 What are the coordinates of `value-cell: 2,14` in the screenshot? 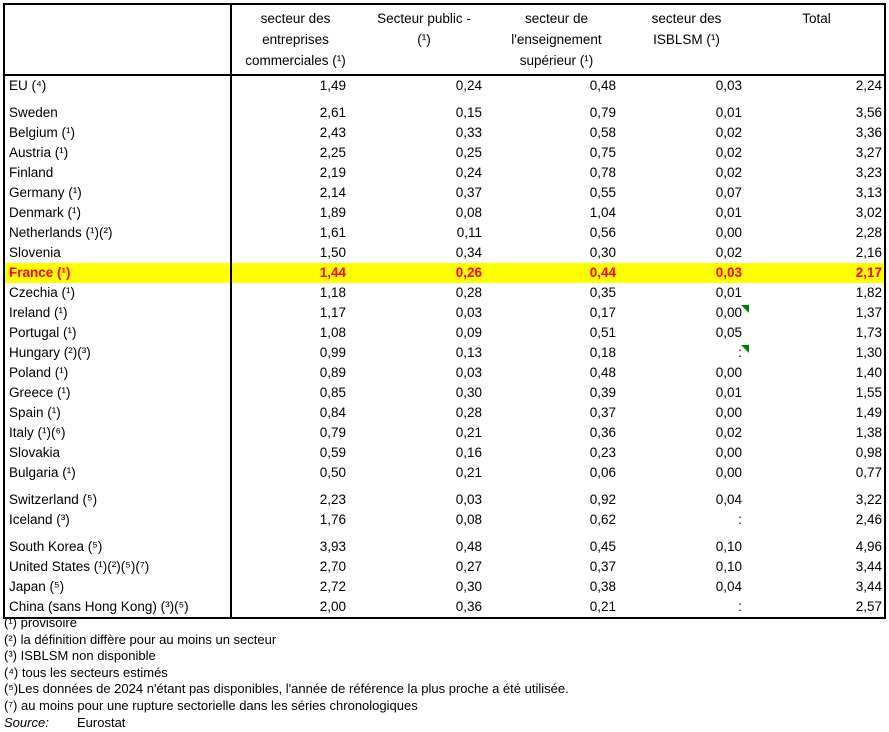 It's located at (295, 193).